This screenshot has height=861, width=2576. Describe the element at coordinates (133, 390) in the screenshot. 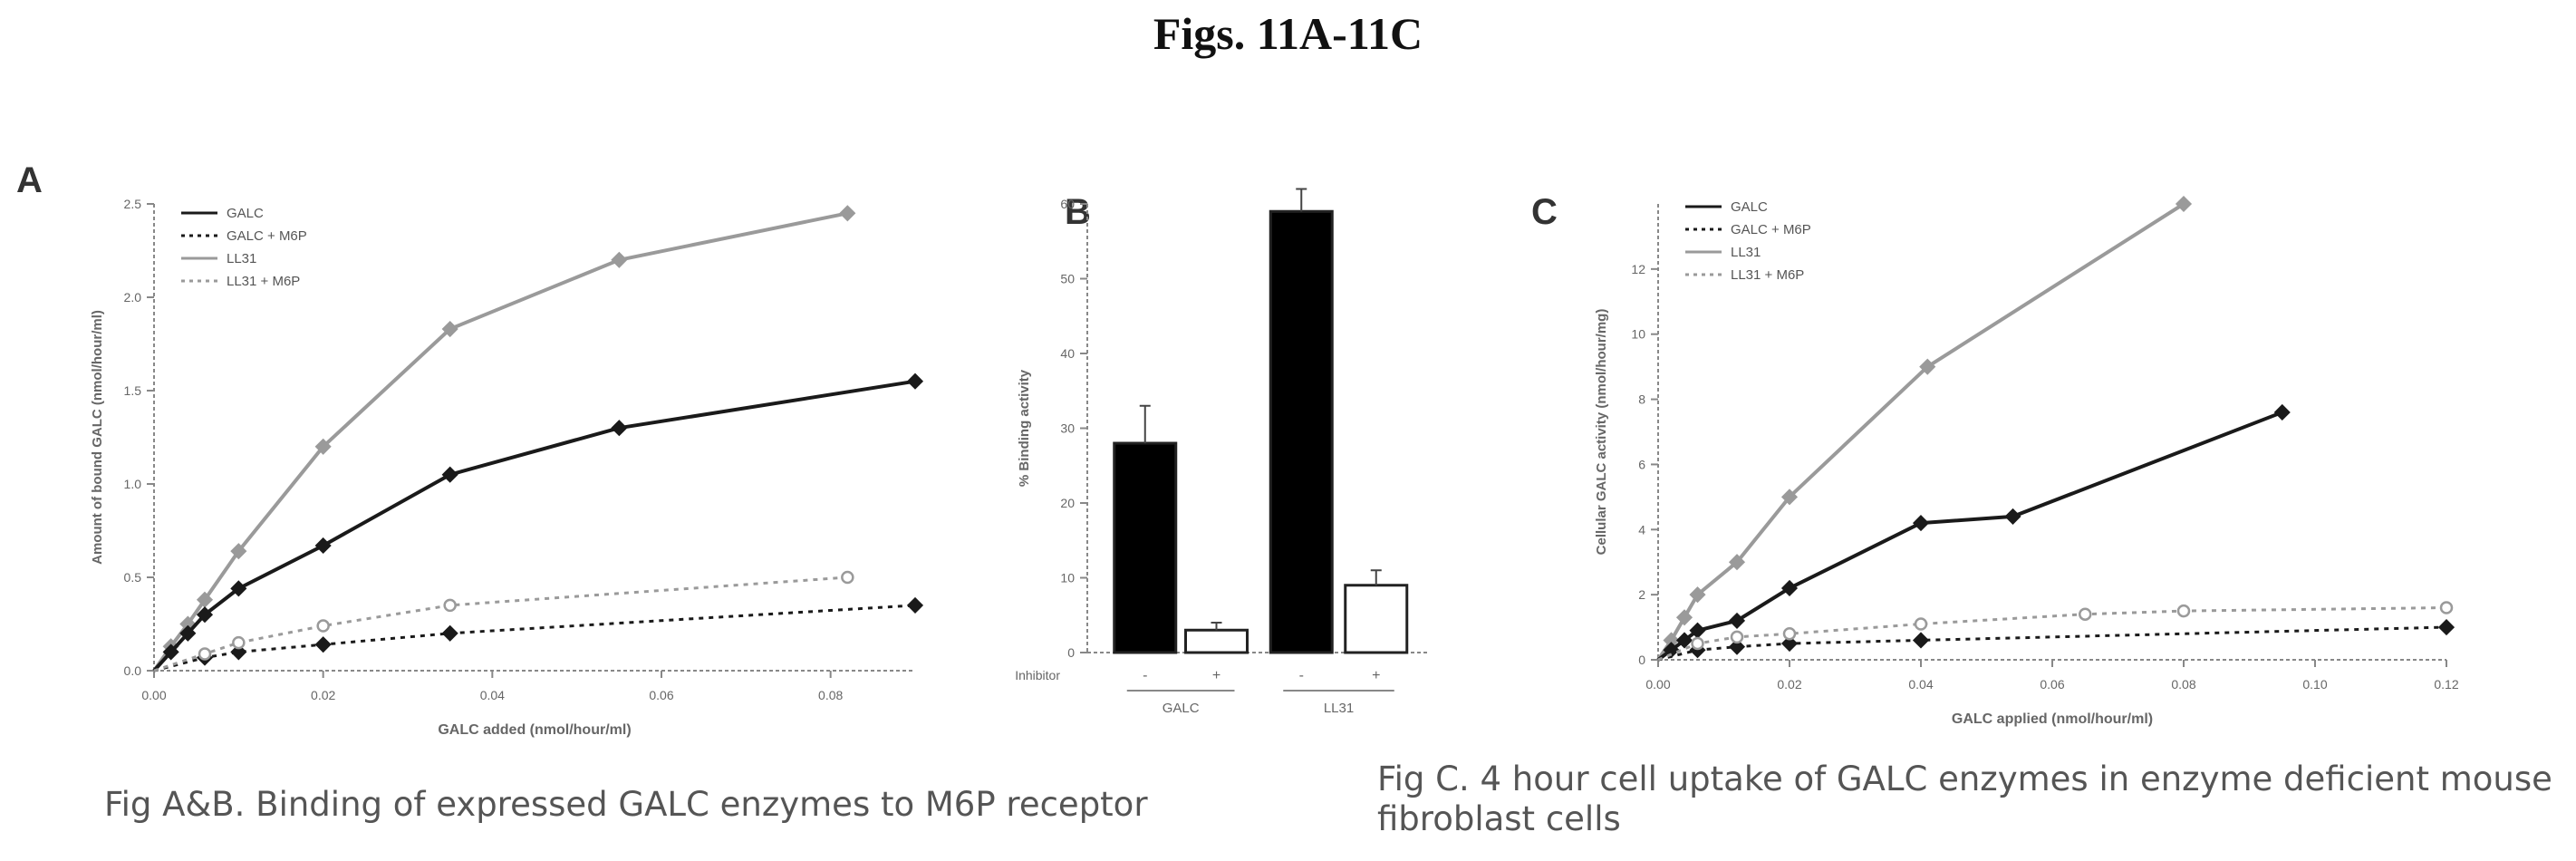

I see `y-tick-label-A: 1.5` at that location.